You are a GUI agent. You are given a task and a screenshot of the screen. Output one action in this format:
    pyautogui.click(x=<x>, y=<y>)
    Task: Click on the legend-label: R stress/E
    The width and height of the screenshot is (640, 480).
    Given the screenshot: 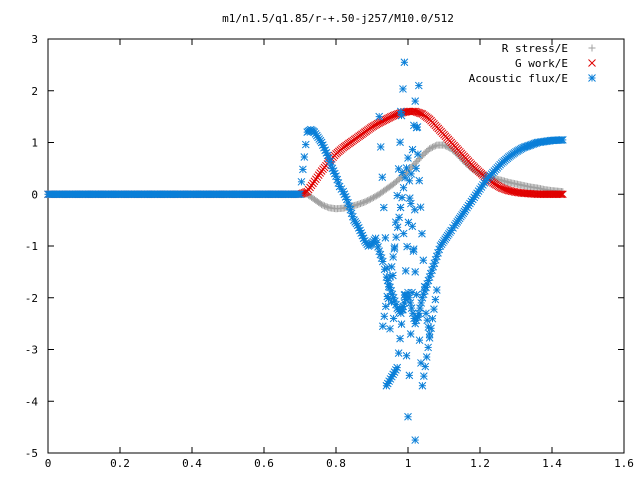 What is the action you would take?
    pyautogui.click(x=535, y=48)
    